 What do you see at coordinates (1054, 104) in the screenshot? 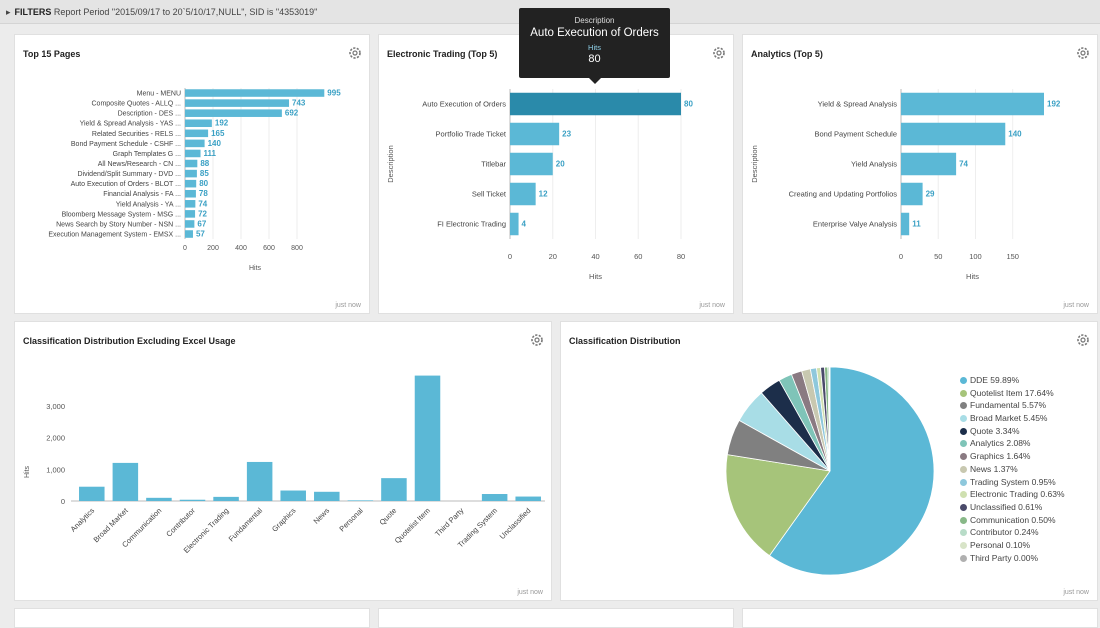
I see `value-label: 192` at bounding box center [1054, 104].